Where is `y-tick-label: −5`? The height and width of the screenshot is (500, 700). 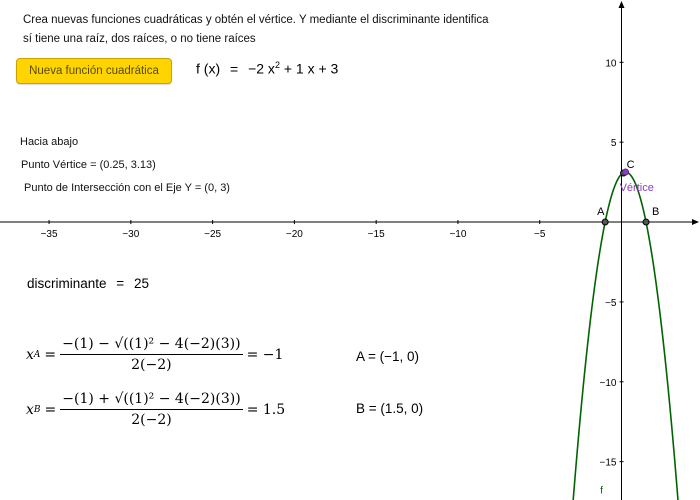 y-tick-label: −5 is located at coordinates (611, 303).